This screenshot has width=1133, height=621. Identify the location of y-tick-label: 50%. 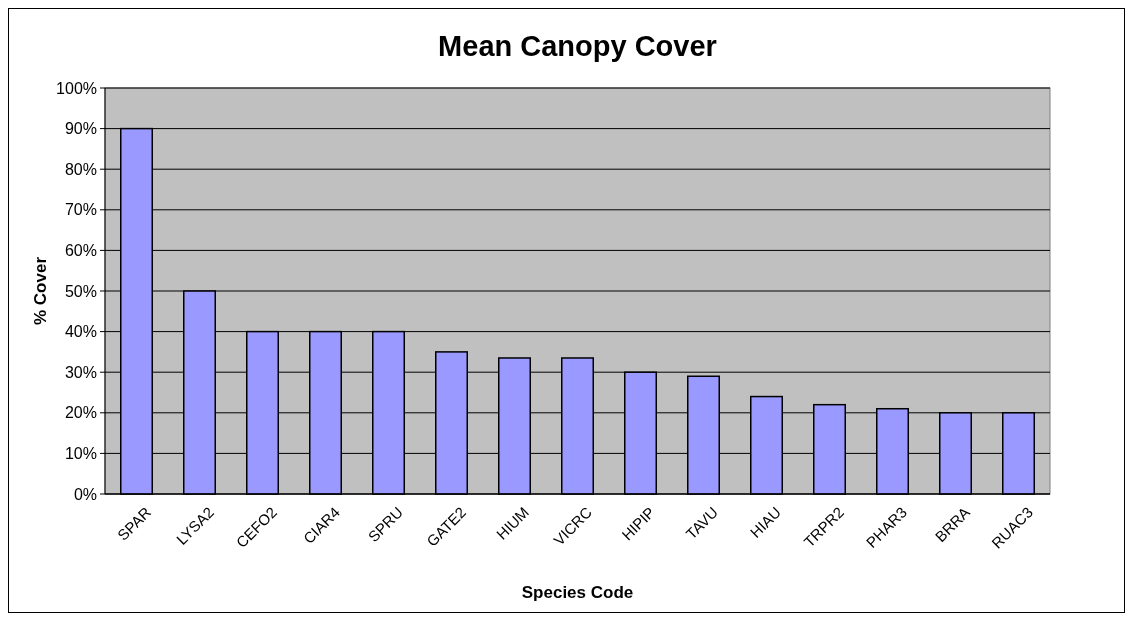
(80, 291).